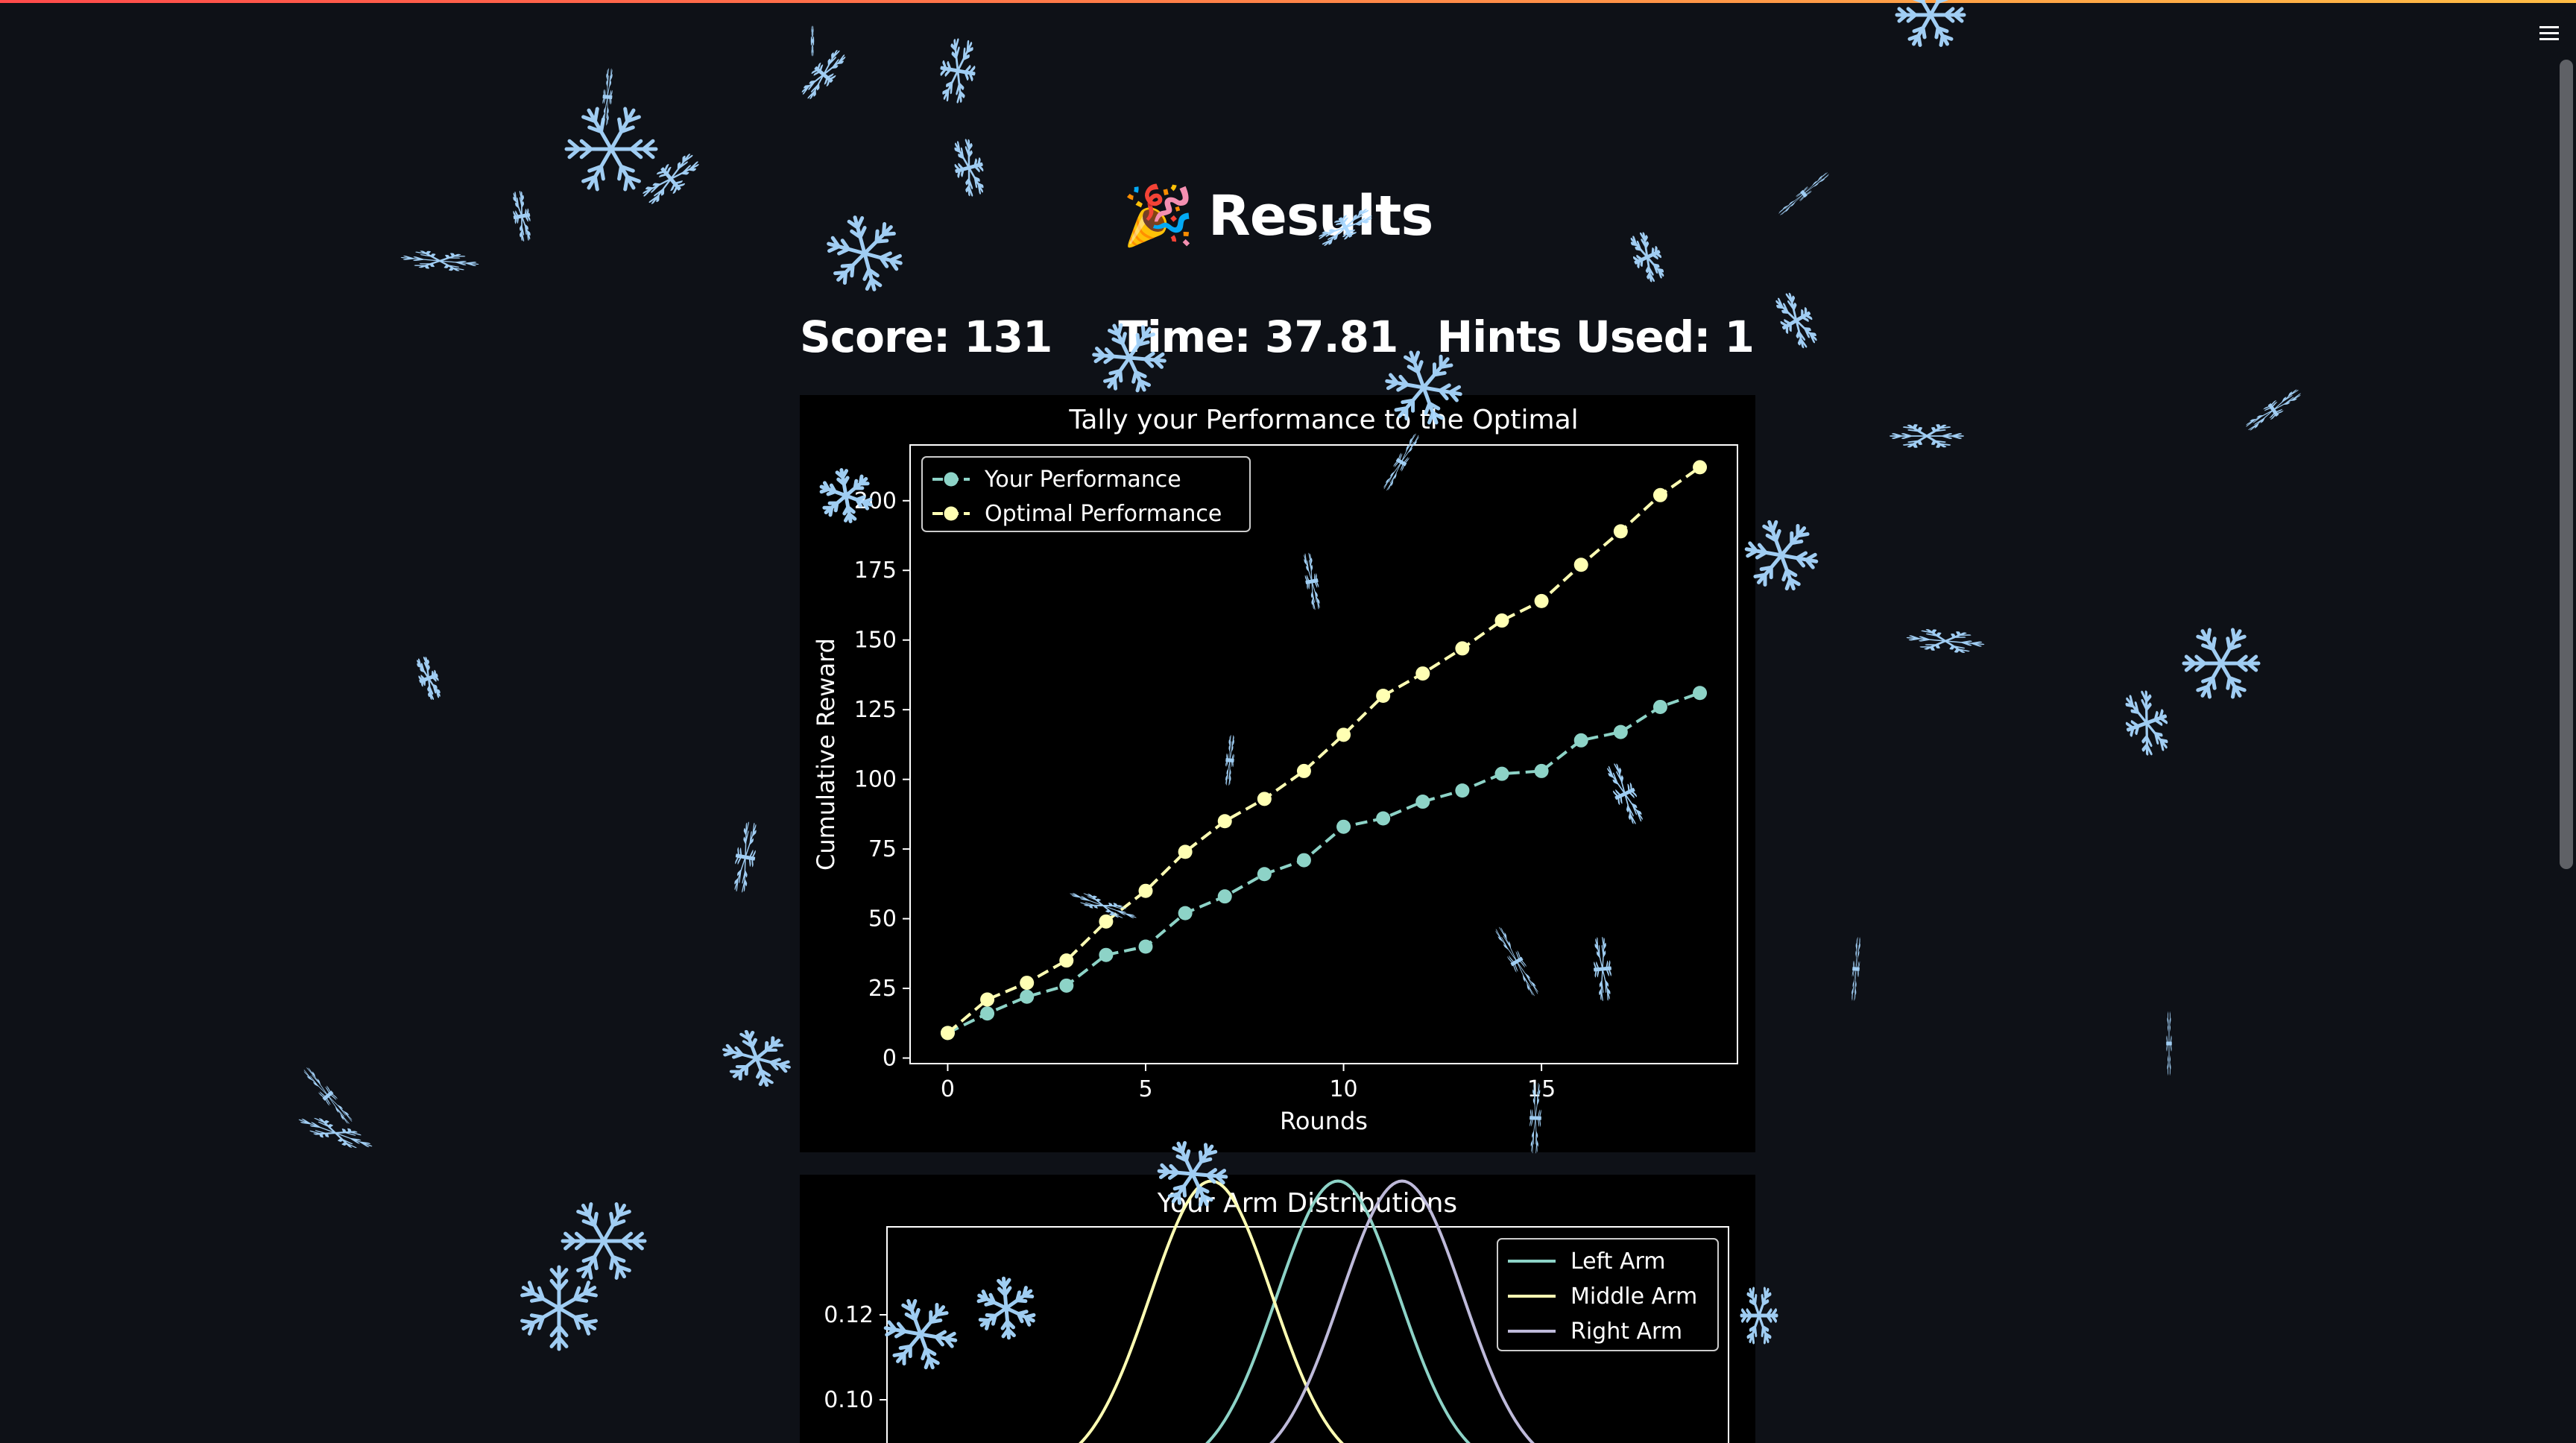 This screenshot has width=2576, height=1443. Describe the element at coordinates (2566, 464) in the screenshot. I see `scrollbar-thumb` at that location.